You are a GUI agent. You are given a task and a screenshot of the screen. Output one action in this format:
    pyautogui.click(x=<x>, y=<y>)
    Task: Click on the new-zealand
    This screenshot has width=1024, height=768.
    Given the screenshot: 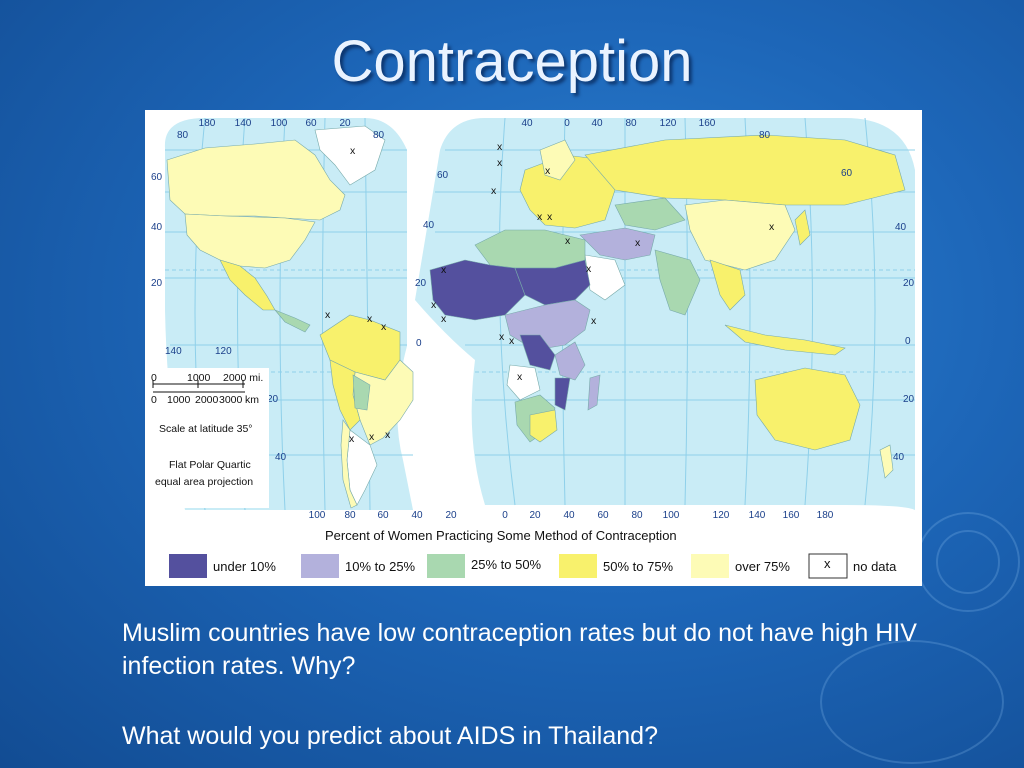 What is the action you would take?
    pyautogui.click(x=886, y=461)
    